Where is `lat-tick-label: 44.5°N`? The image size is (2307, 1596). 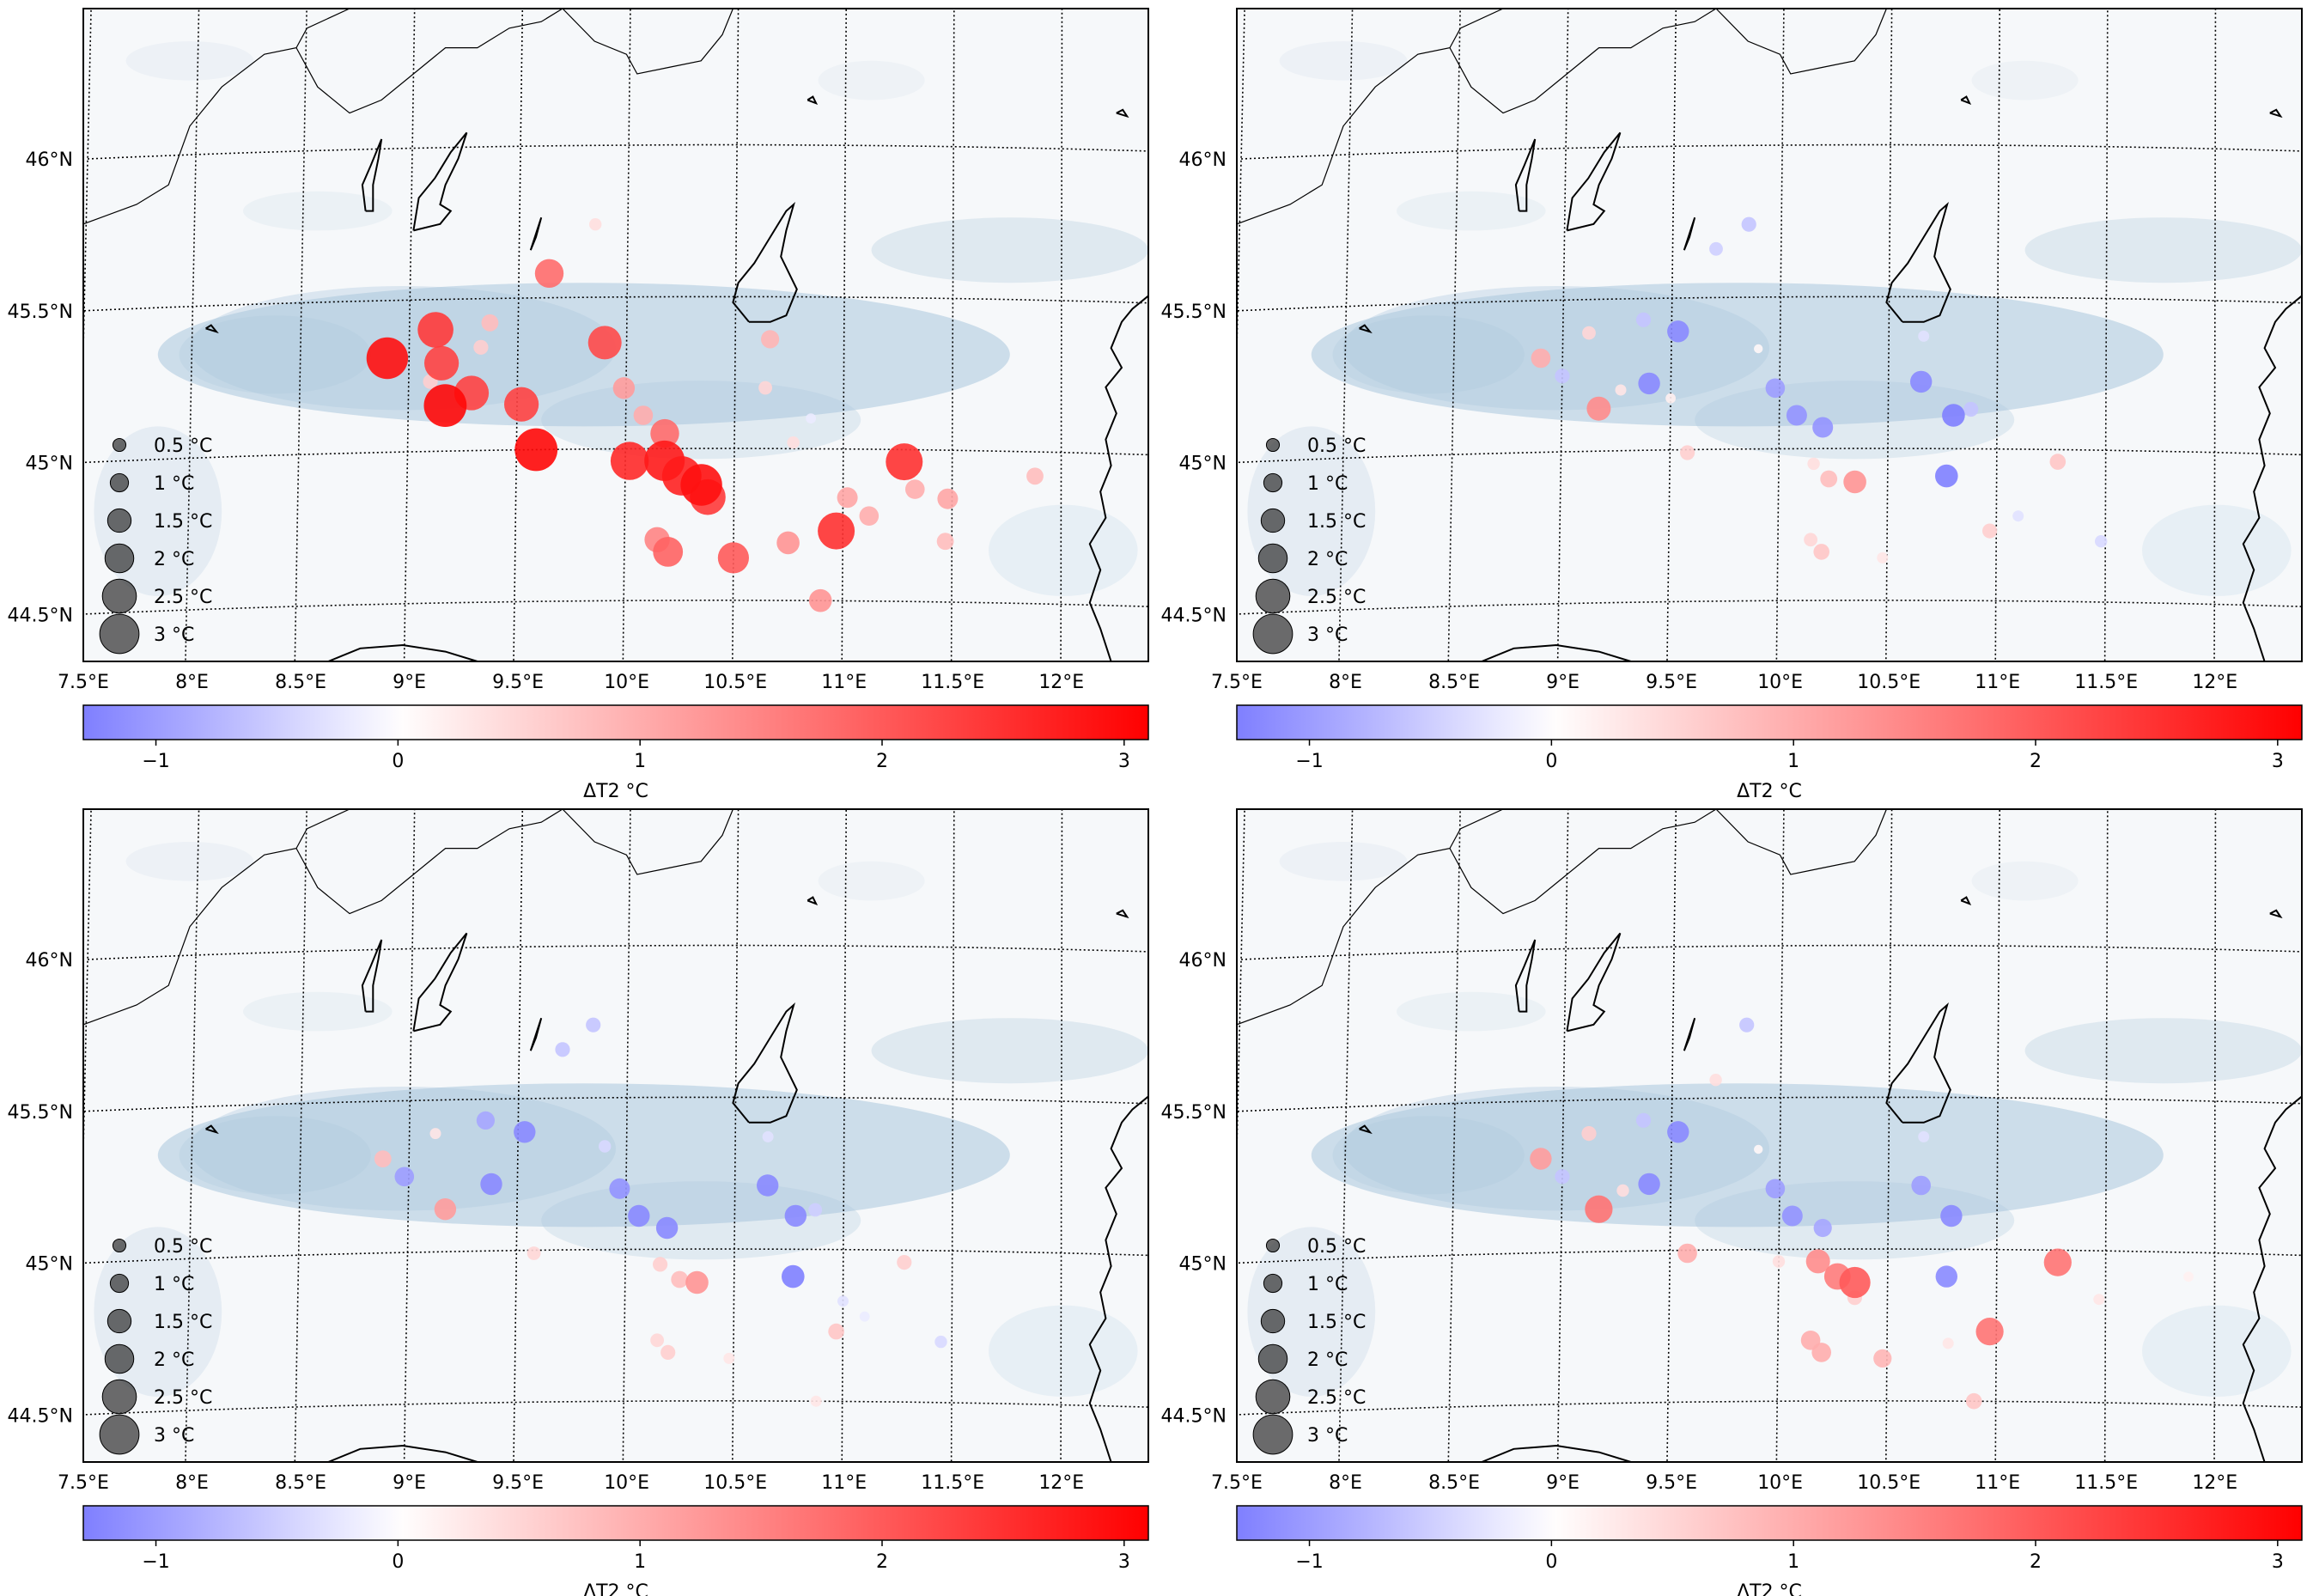
lat-tick-label: 44.5°N is located at coordinates (40, 1416).